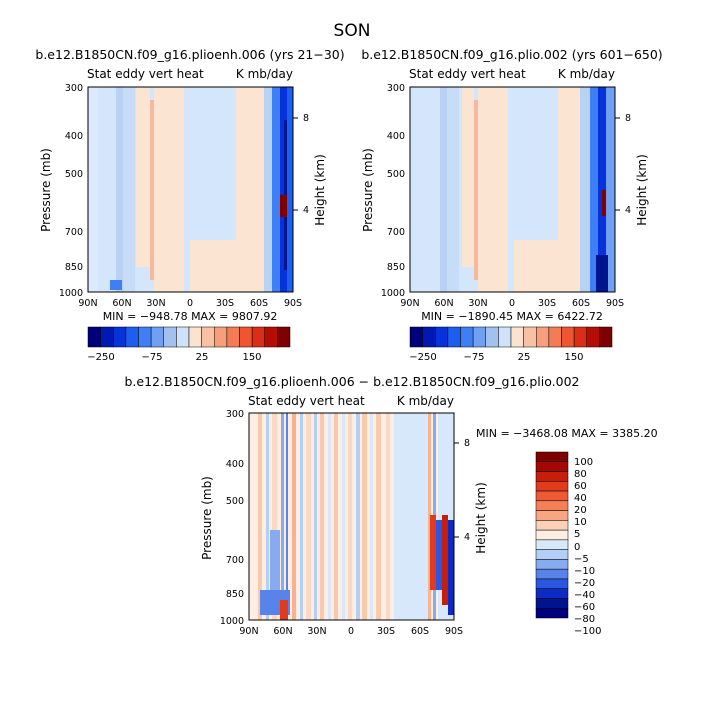 Image resolution: width=703 pixels, height=705 pixels. Describe the element at coordinates (573, 357) in the screenshot. I see `colorbar-label: 150` at that location.